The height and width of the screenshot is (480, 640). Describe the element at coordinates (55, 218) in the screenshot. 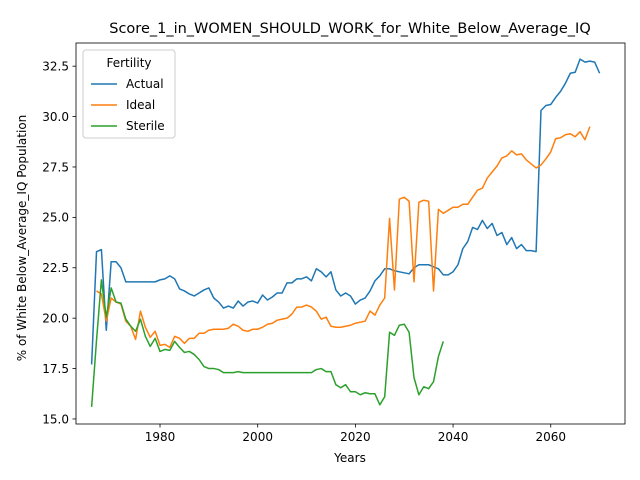

I see `y-tick-label: 25.0` at that location.